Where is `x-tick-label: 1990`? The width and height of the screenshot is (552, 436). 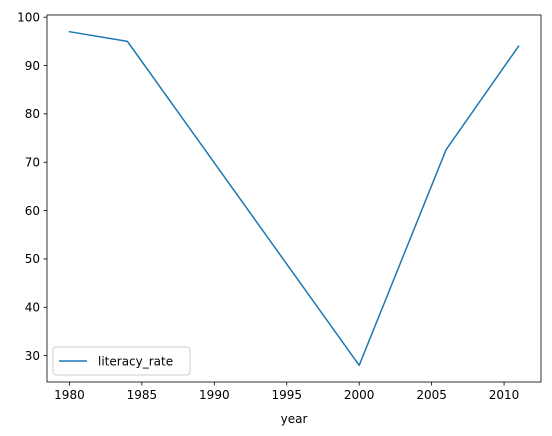
x-tick-label: 1990 is located at coordinates (214, 395).